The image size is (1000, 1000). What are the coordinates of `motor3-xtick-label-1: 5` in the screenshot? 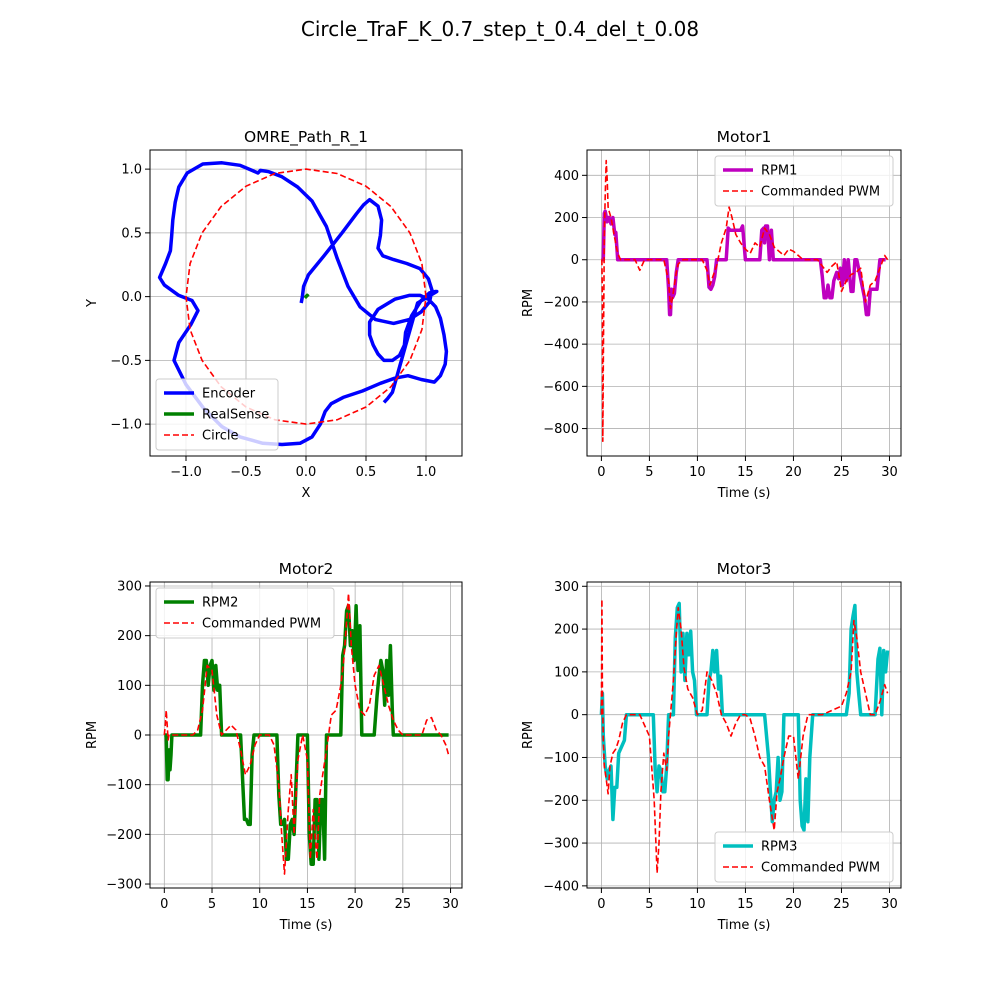 It's located at (649, 904).